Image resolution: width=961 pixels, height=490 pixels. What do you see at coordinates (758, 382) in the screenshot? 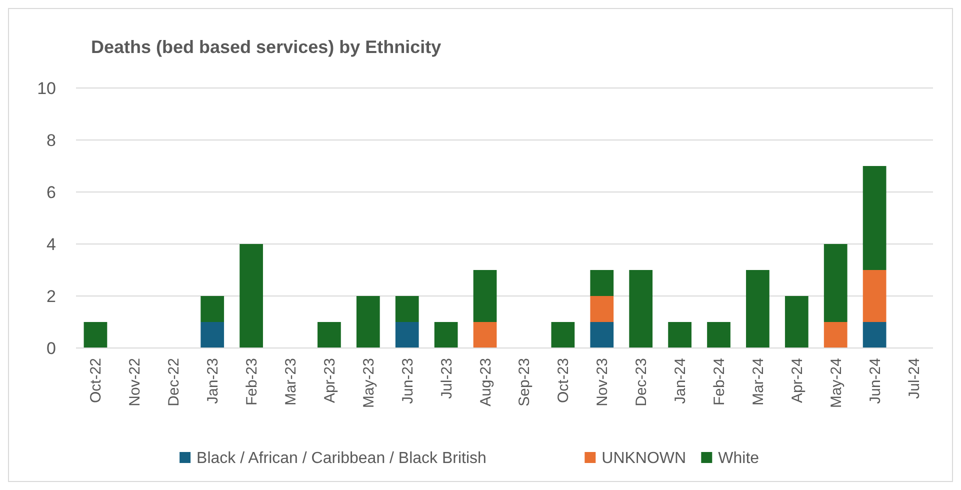
I see `x-tick-label: Mar-24` at bounding box center [758, 382].